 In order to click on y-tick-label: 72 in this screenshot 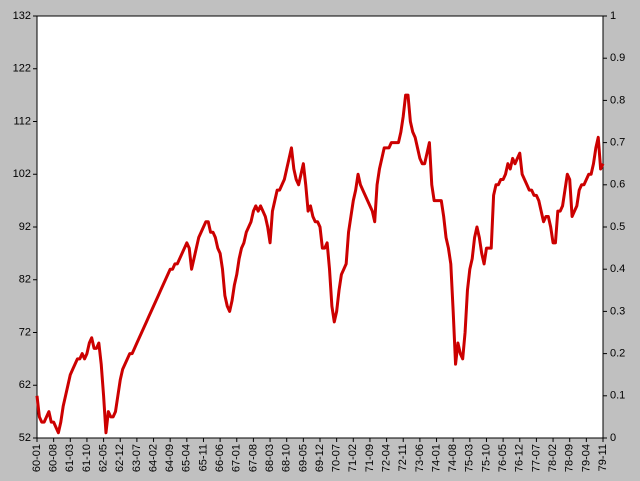, I will do `click(25, 332)`.